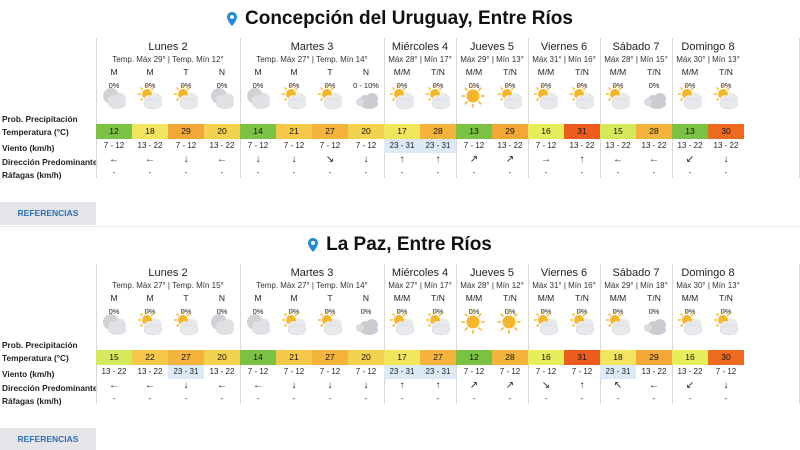  What do you see at coordinates (618, 357) in the screenshot?
I see `temperature-cell: 18` at bounding box center [618, 357].